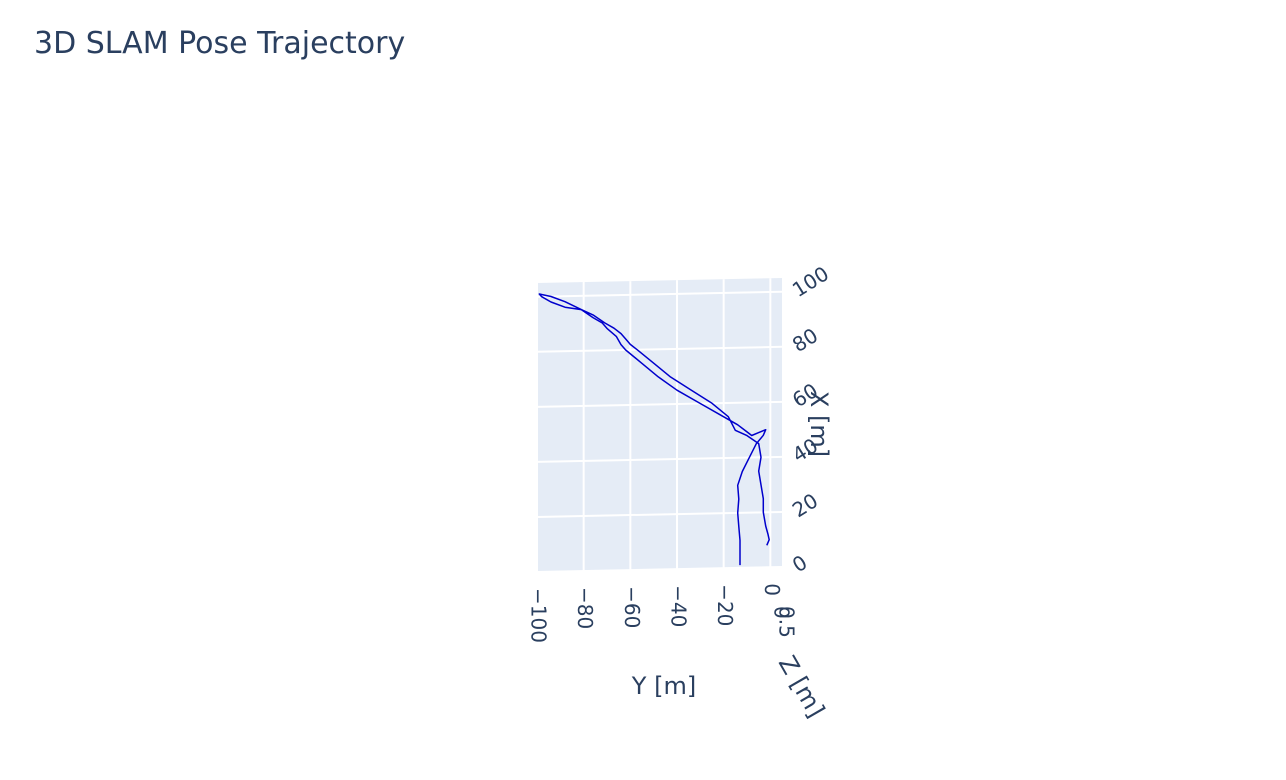  I want to click on x-tick-label: 80, so click(805, 340).